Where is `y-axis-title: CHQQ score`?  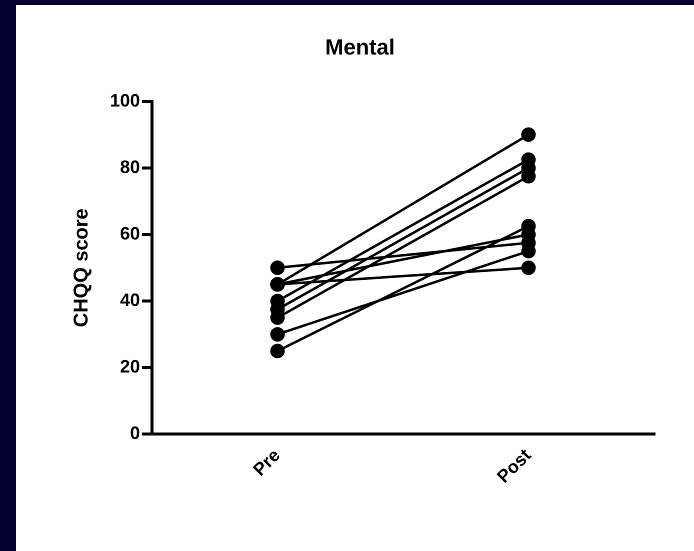
y-axis-title: CHQQ score is located at coordinates (81, 268).